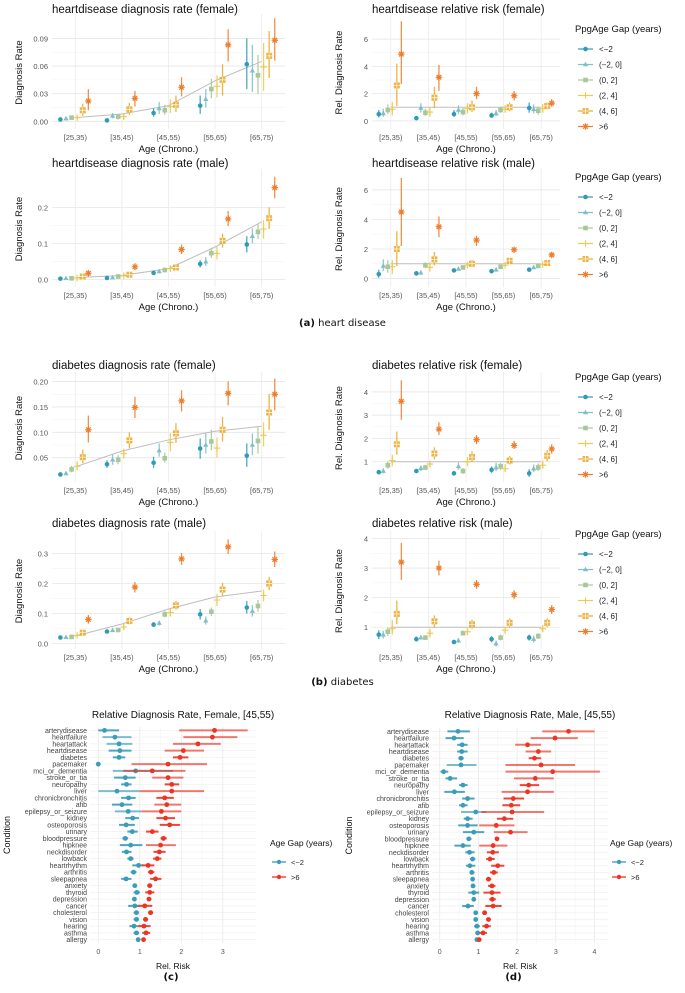 This screenshot has height=993, width=685. What do you see at coordinates (40, 407) in the screenshot?
I see `y-tick-label: 0.15` at bounding box center [40, 407].